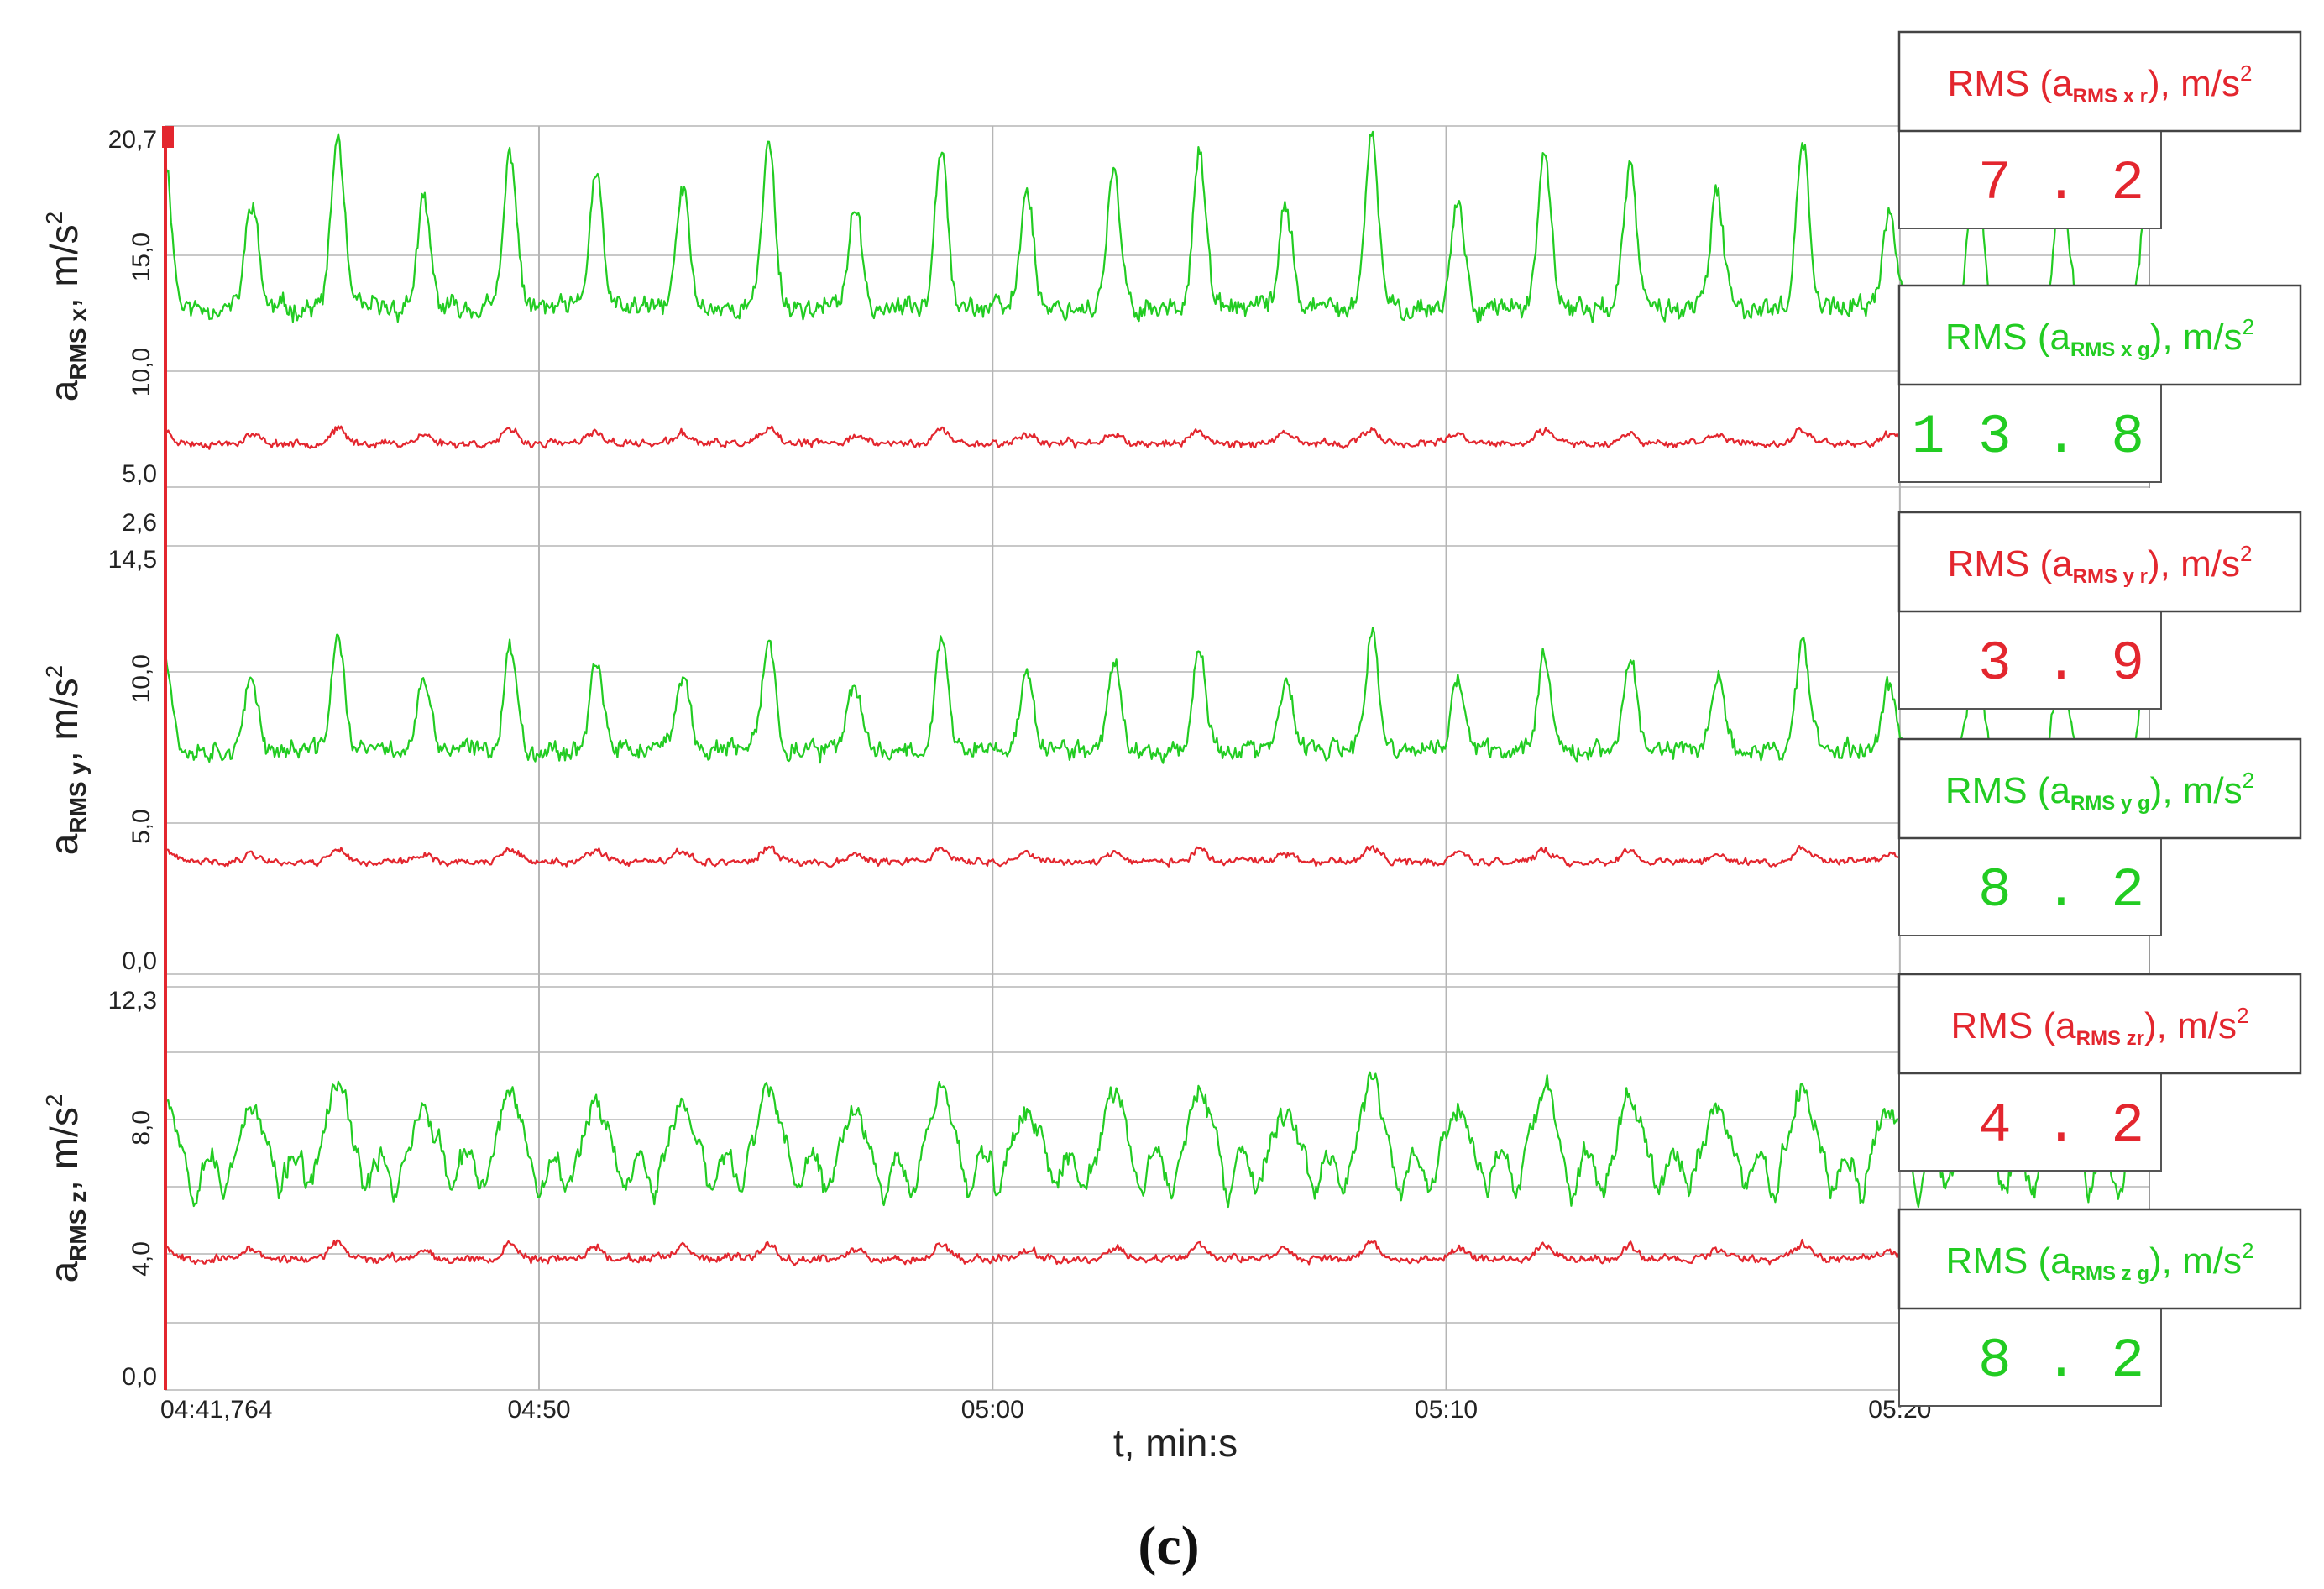 This screenshot has height=1589, width=2324. What do you see at coordinates (538, 1410) in the screenshot?
I see `x-tick-label: 04:50` at bounding box center [538, 1410].